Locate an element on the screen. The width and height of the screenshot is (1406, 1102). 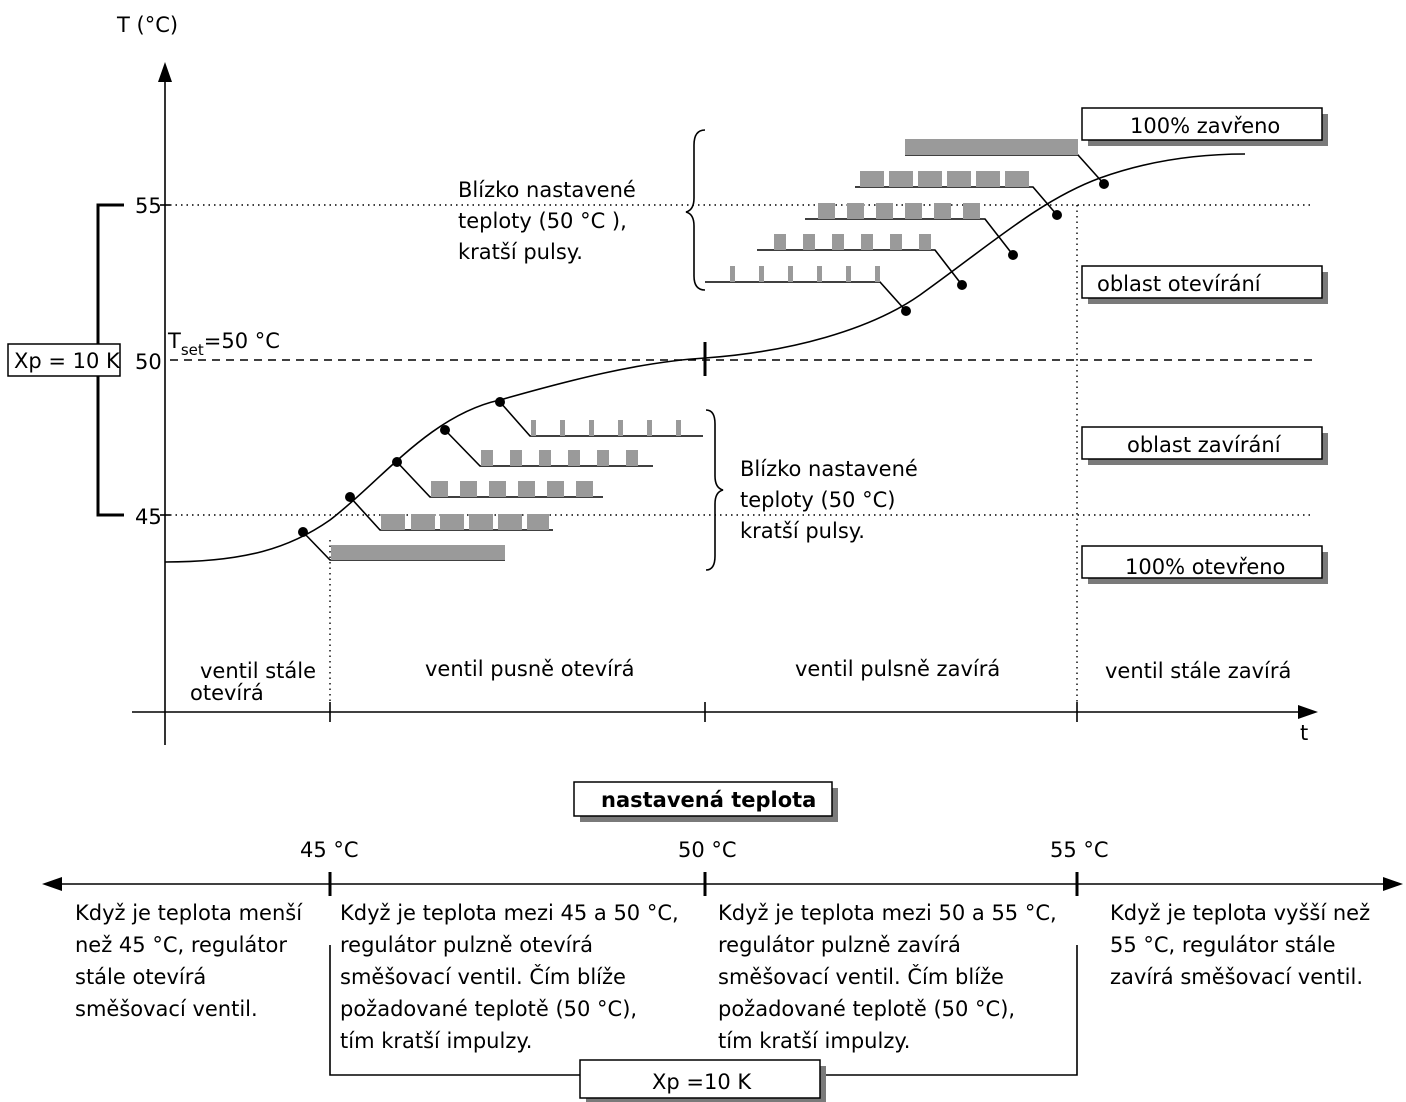
legend-opened: 100% otevřeno is located at coordinates (1204, 564).